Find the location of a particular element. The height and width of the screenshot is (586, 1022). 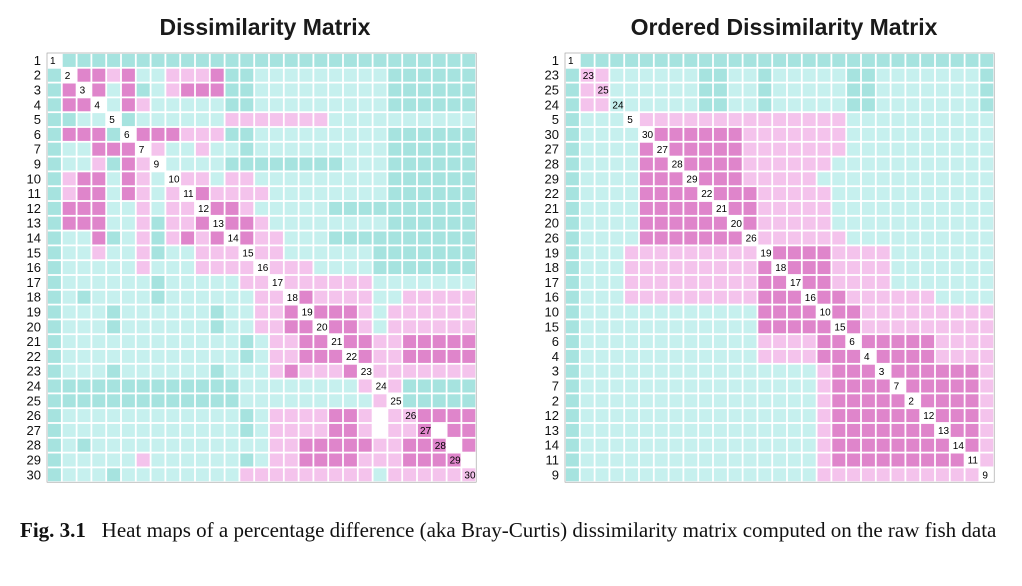

left-diagonal-label: 16 is located at coordinates (263, 268).